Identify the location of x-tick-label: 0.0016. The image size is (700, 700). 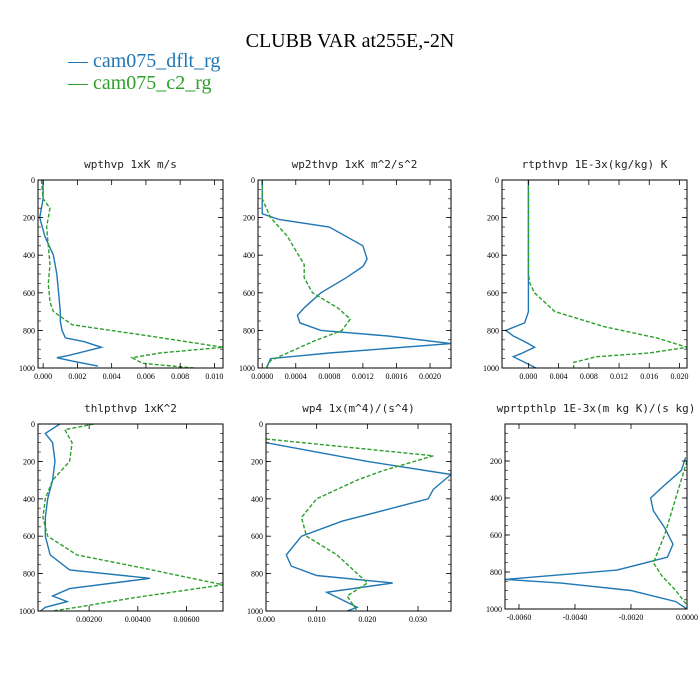
(396, 376).